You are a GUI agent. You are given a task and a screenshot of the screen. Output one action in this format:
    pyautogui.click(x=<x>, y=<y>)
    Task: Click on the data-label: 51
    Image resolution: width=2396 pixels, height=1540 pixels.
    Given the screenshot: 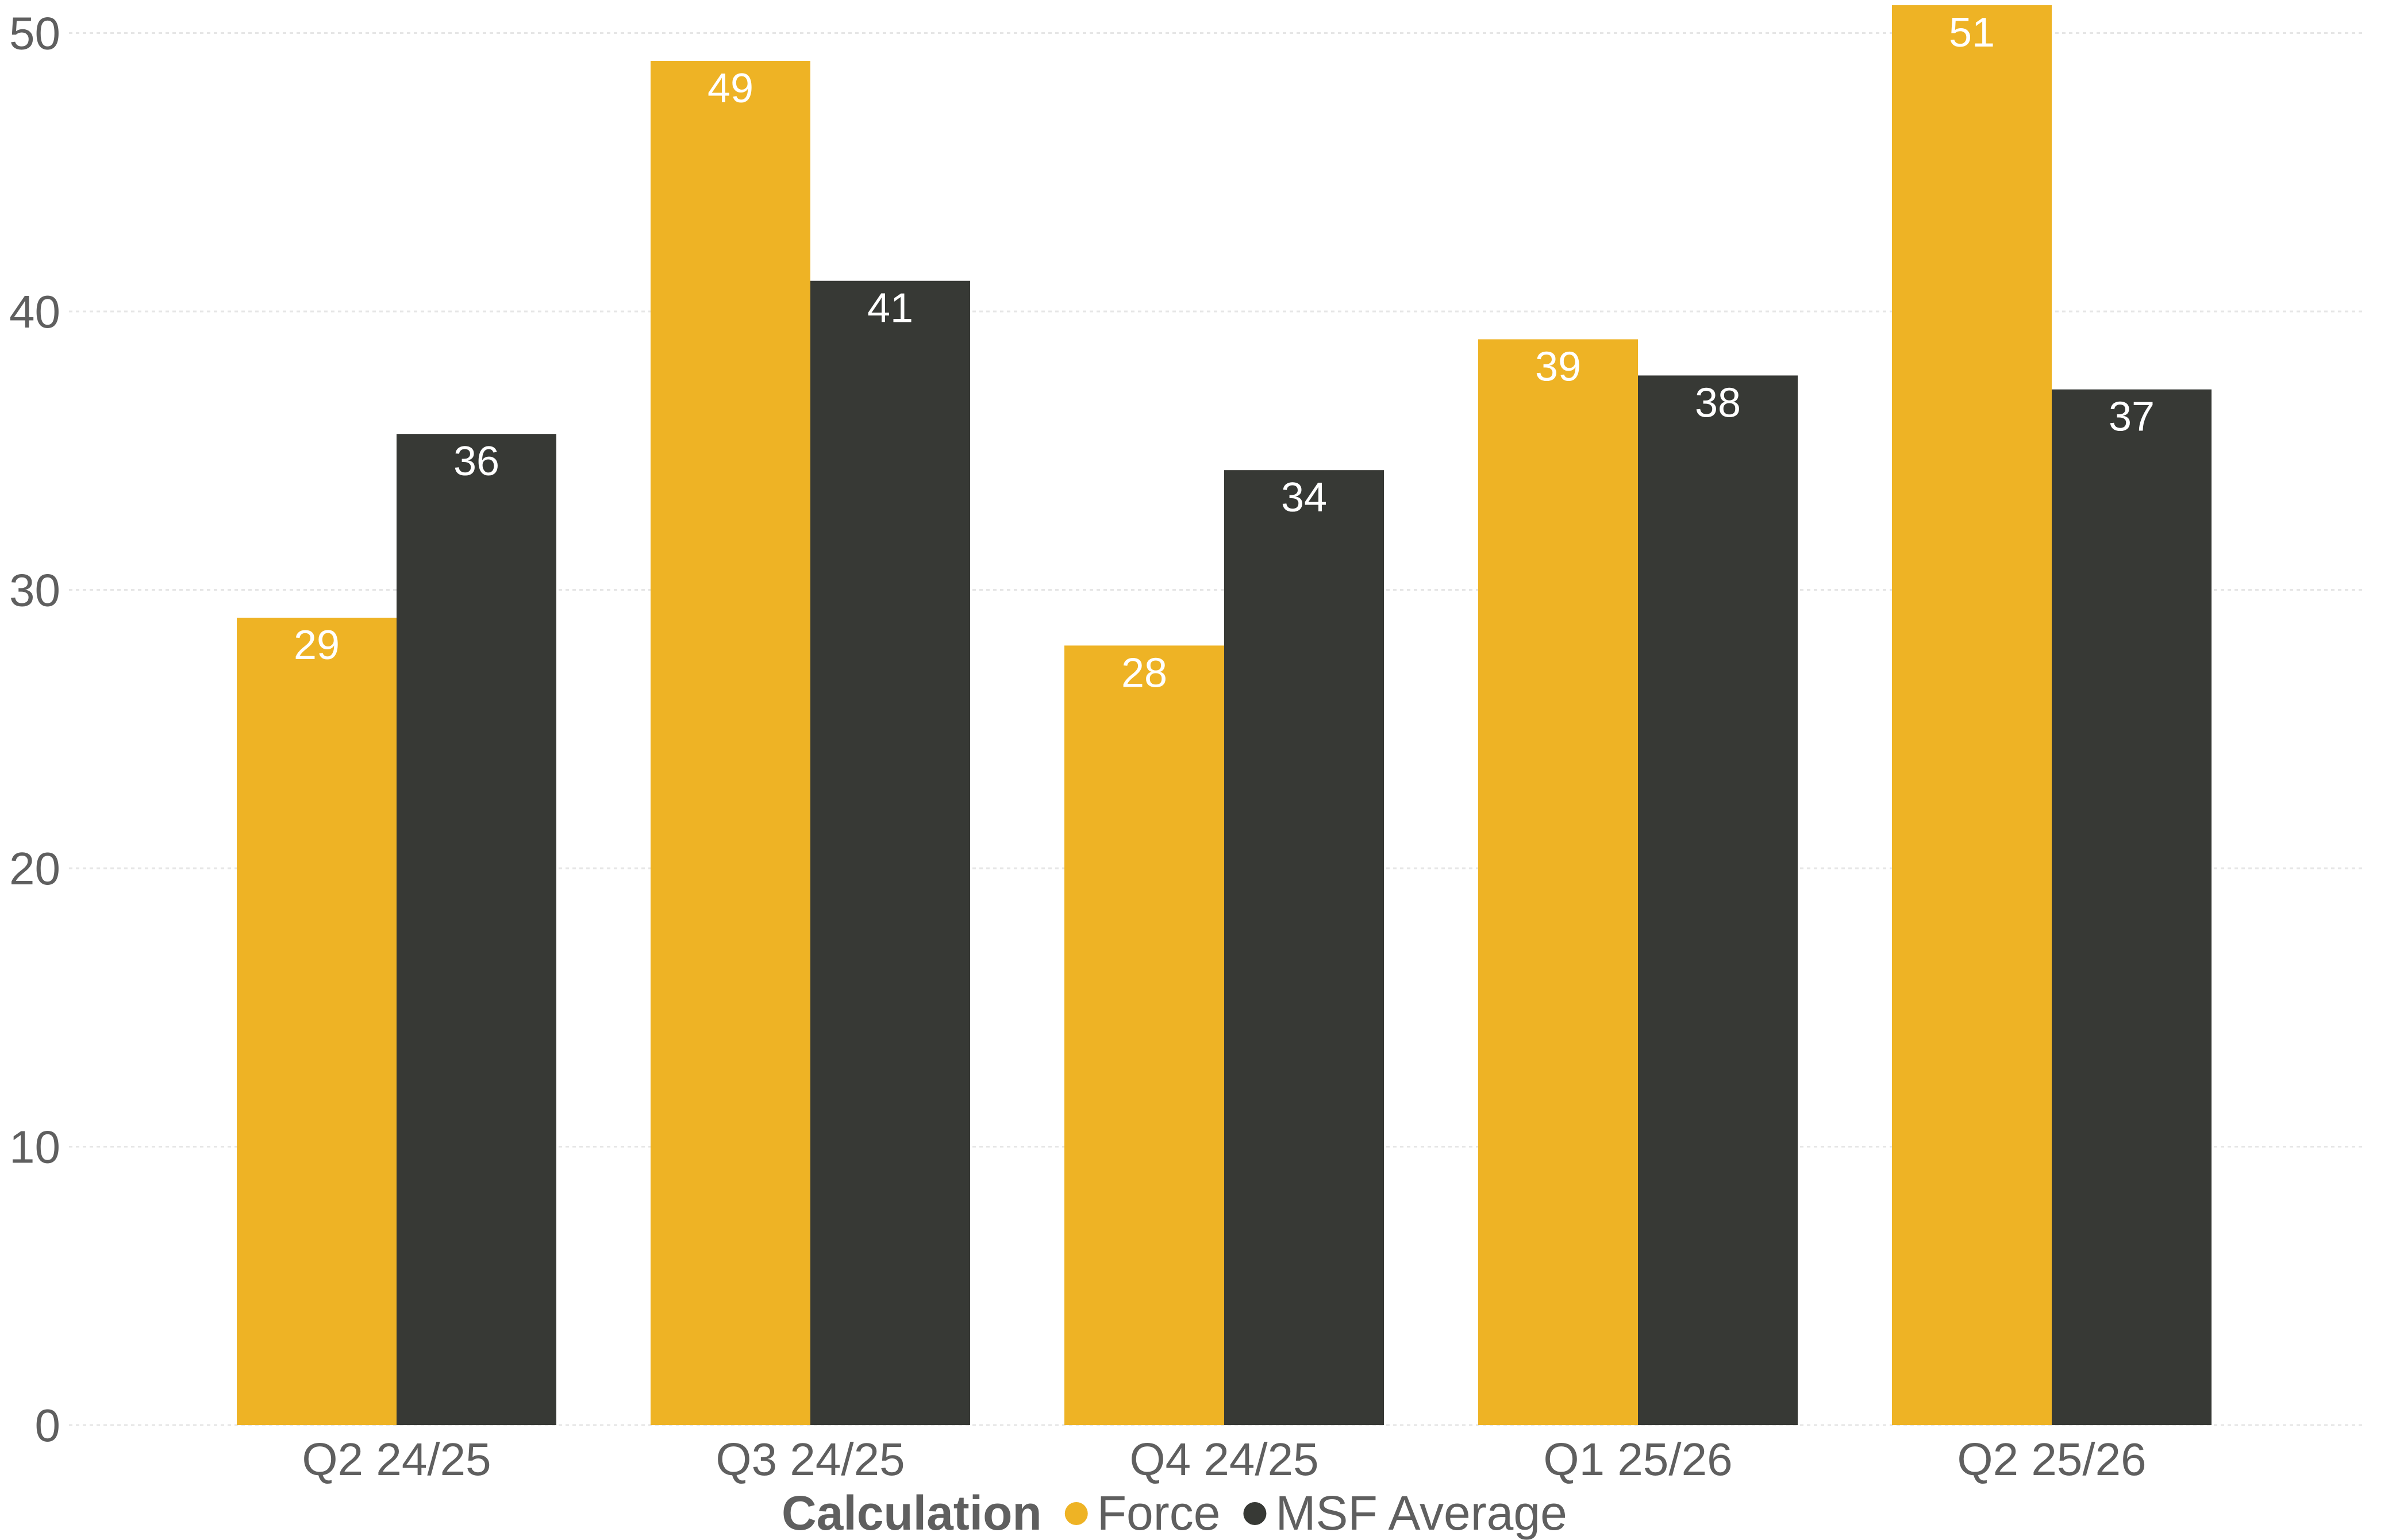 What is the action you would take?
    pyautogui.click(x=1972, y=33)
    